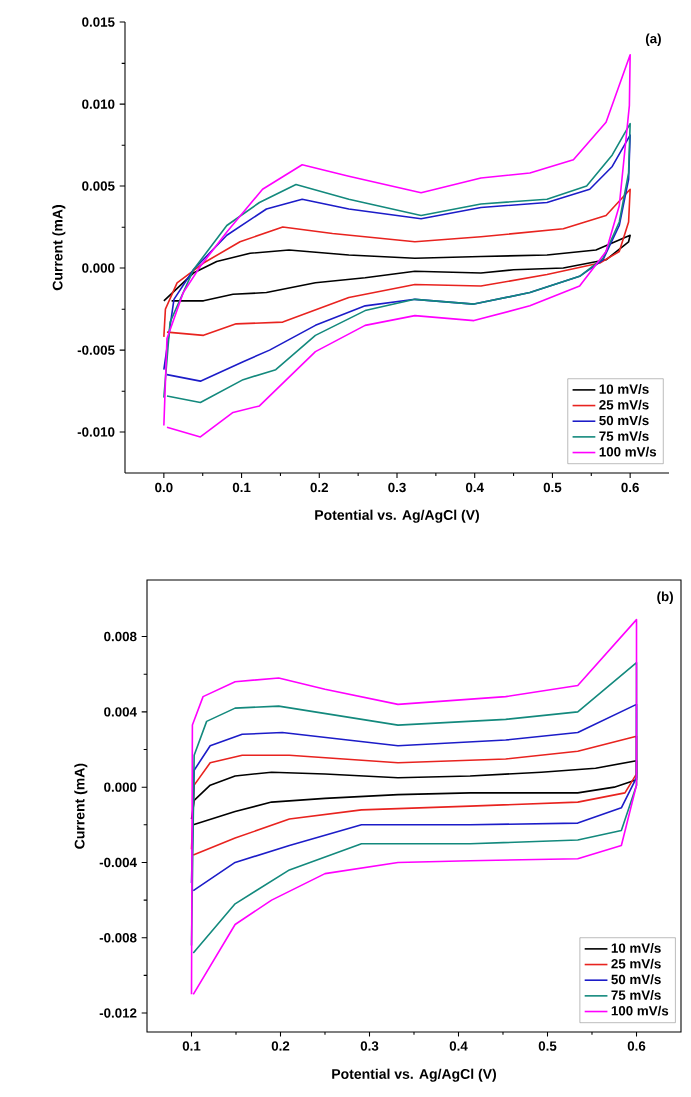  Describe the element at coordinates (118, 938) in the screenshot. I see `y-tick-label: -0.008` at that location.